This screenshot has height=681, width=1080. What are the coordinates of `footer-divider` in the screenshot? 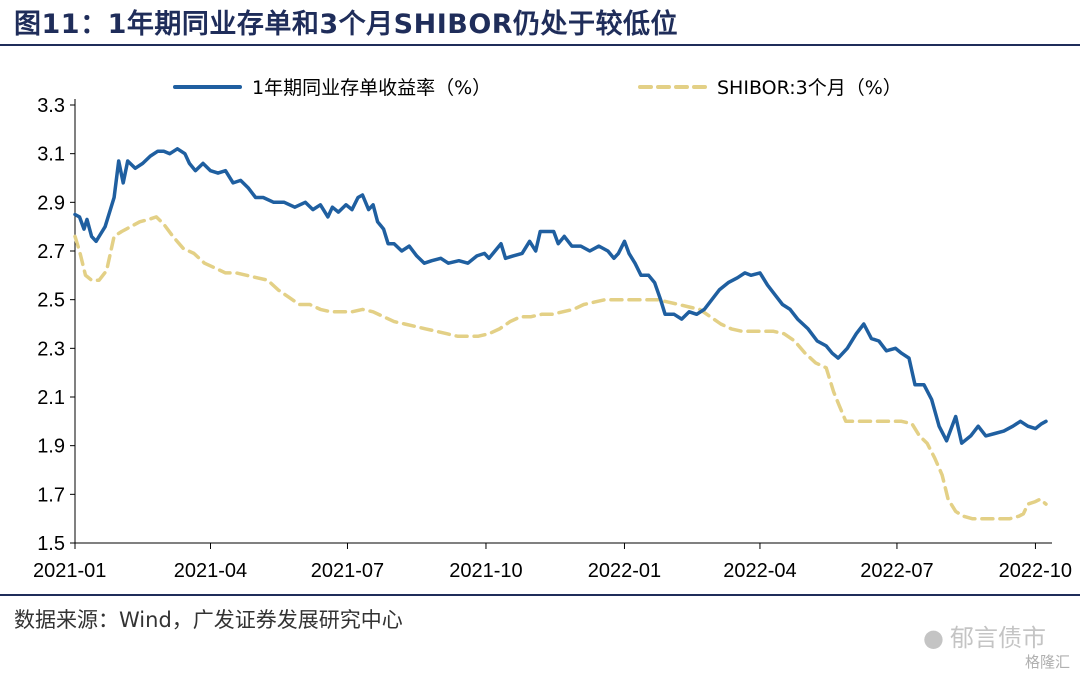 It's located at (540, 595).